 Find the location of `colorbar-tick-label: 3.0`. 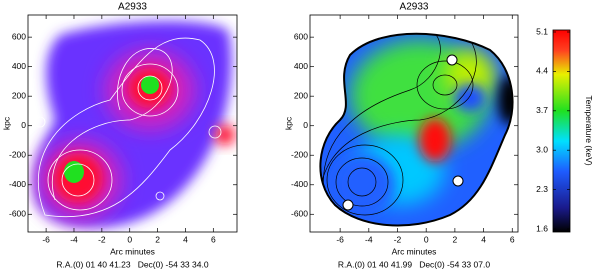

colorbar-tick-label: 3.0 is located at coordinates (542, 149).